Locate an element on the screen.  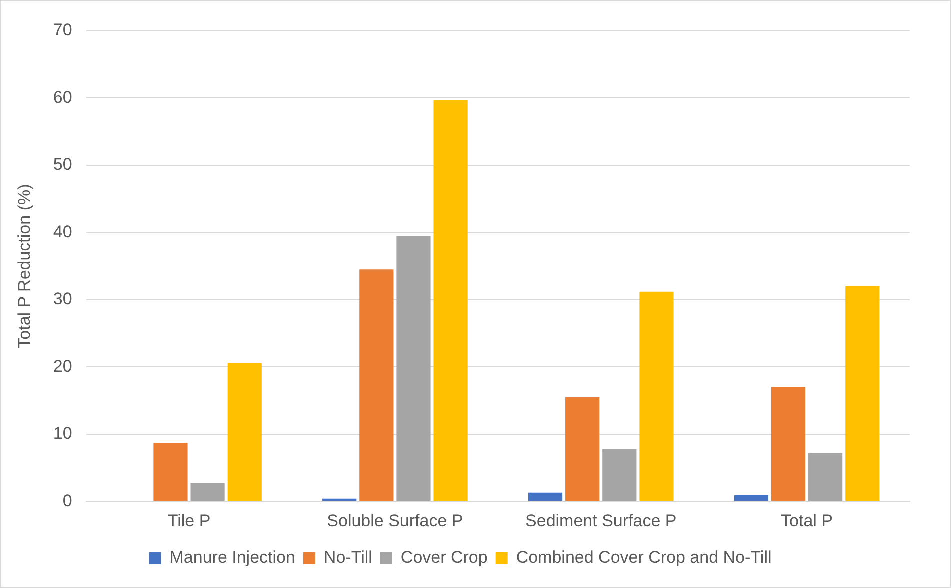
y-tick-label: 50 is located at coordinates (62, 164).